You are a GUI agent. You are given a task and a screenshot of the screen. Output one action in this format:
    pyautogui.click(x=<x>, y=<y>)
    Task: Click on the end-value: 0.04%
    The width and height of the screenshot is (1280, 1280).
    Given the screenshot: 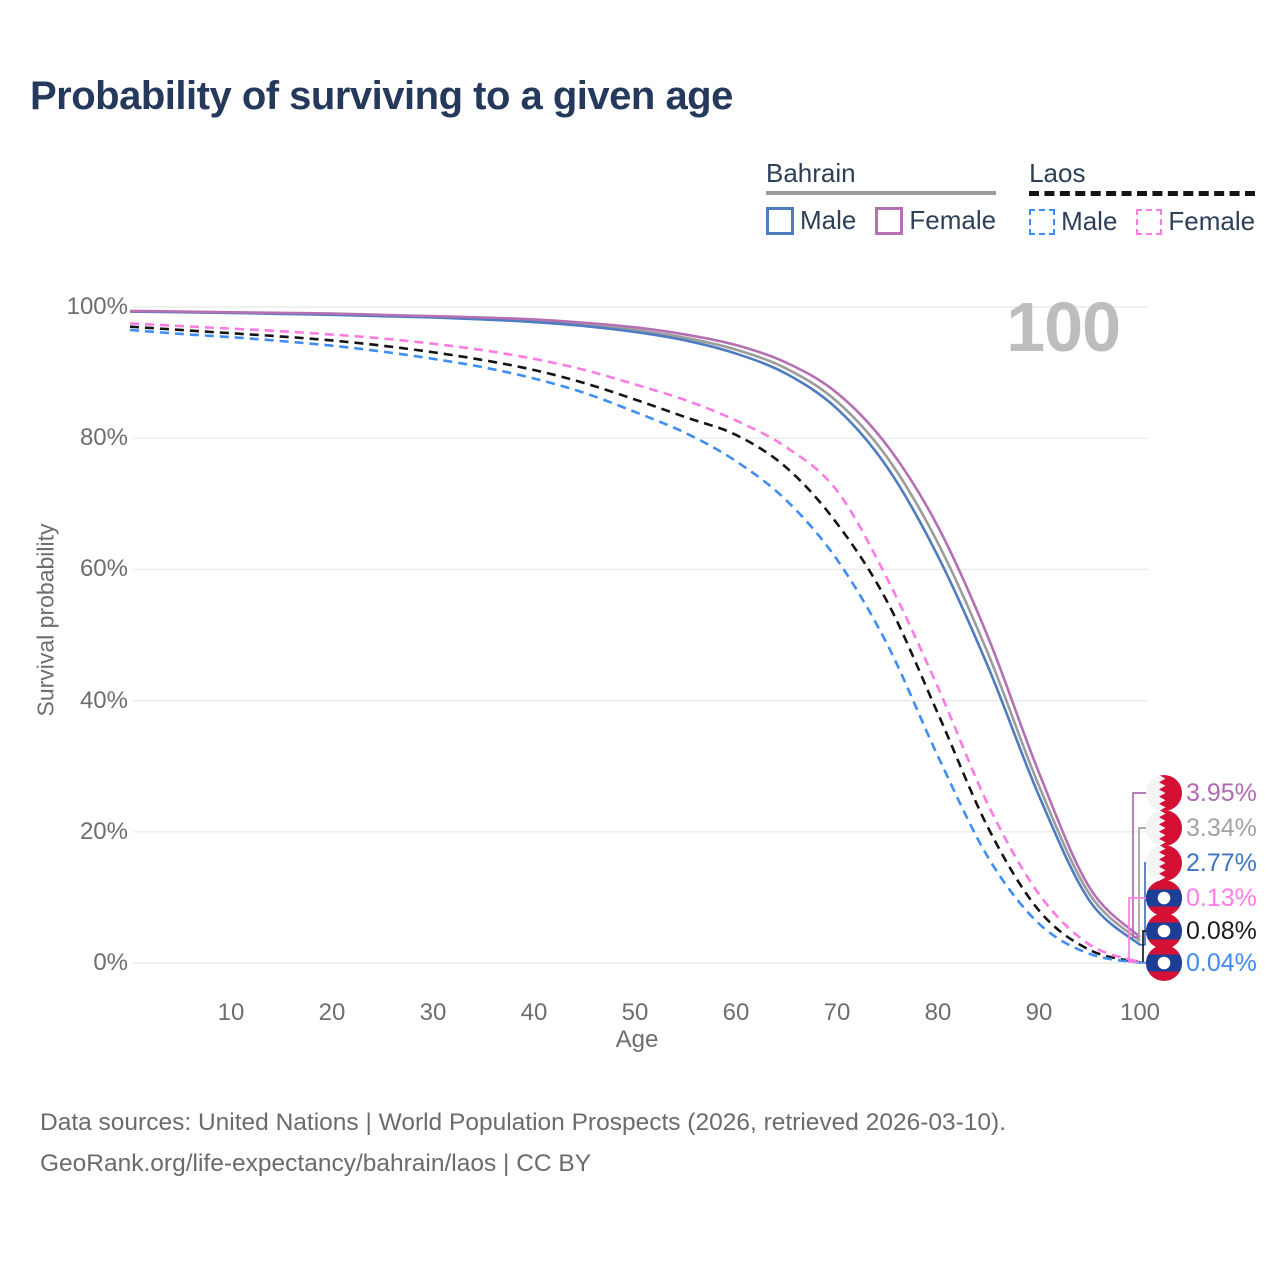 What is the action you would take?
    pyautogui.click(x=1221, y=962)
    